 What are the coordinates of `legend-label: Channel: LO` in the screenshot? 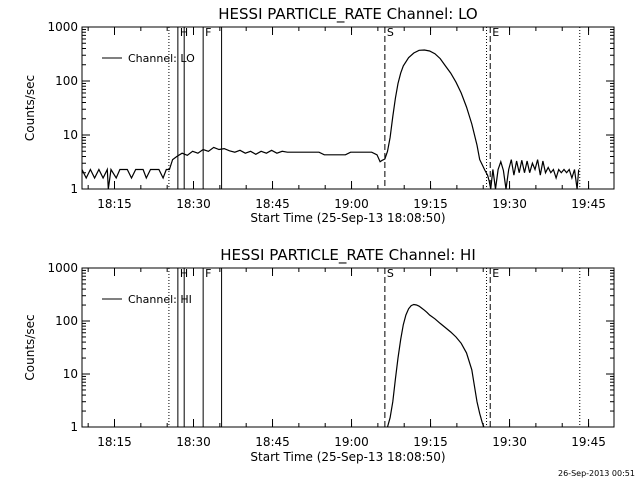 It's located at (161, 58).